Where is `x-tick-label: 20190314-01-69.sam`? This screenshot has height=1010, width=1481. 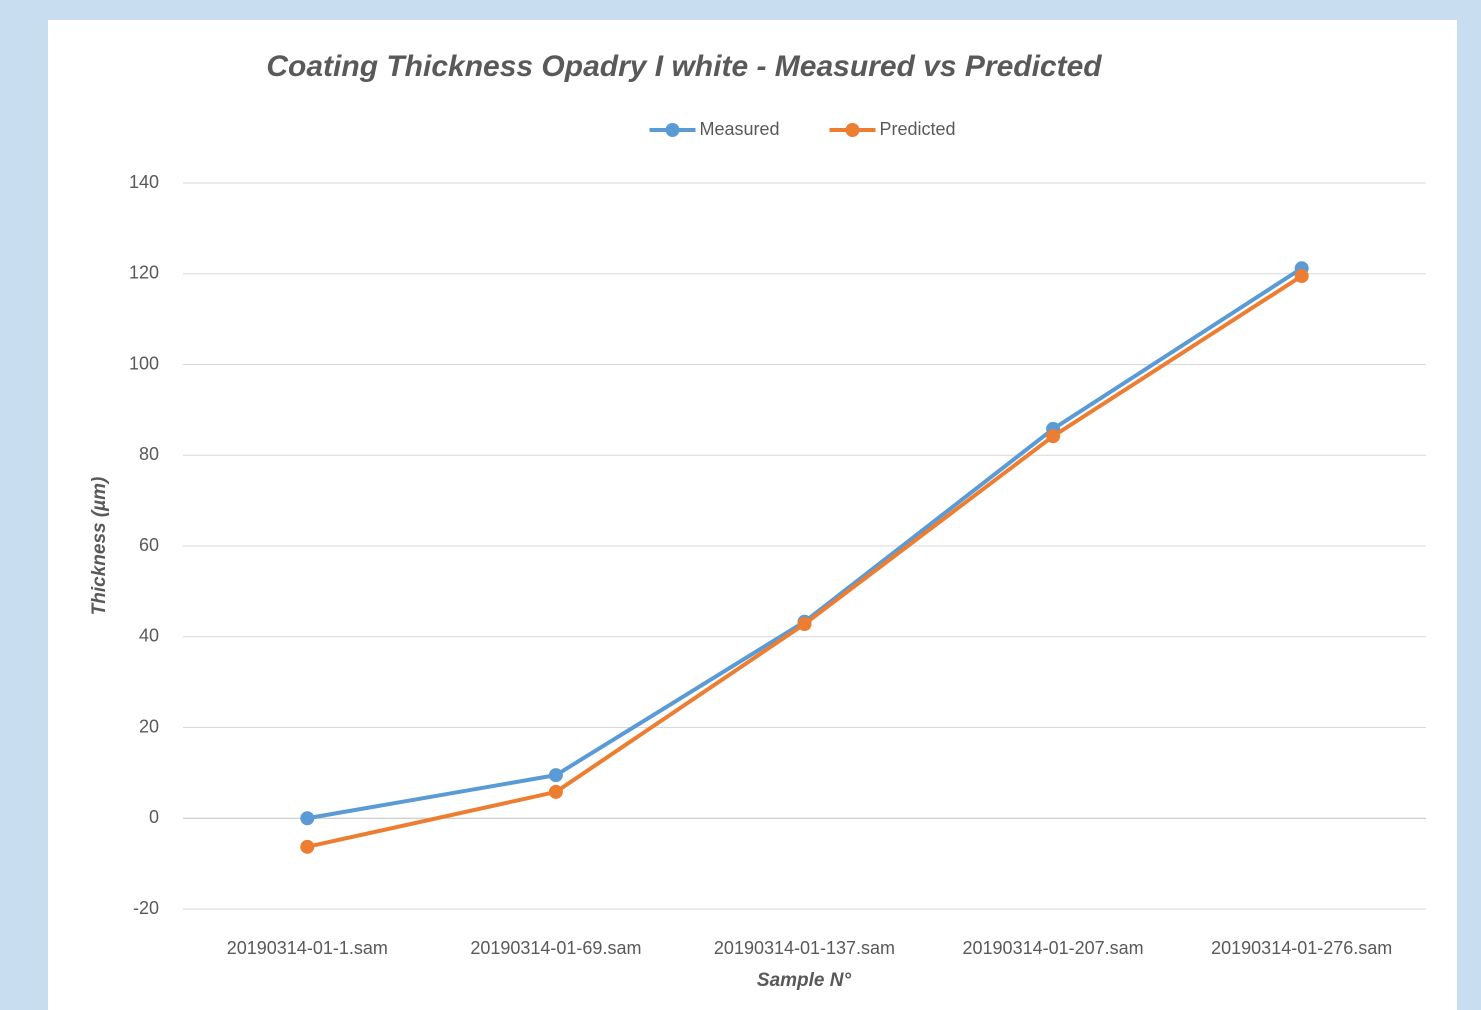
x-tick-label: 20190314-01-69.sam is located at coordinates (555, 948).